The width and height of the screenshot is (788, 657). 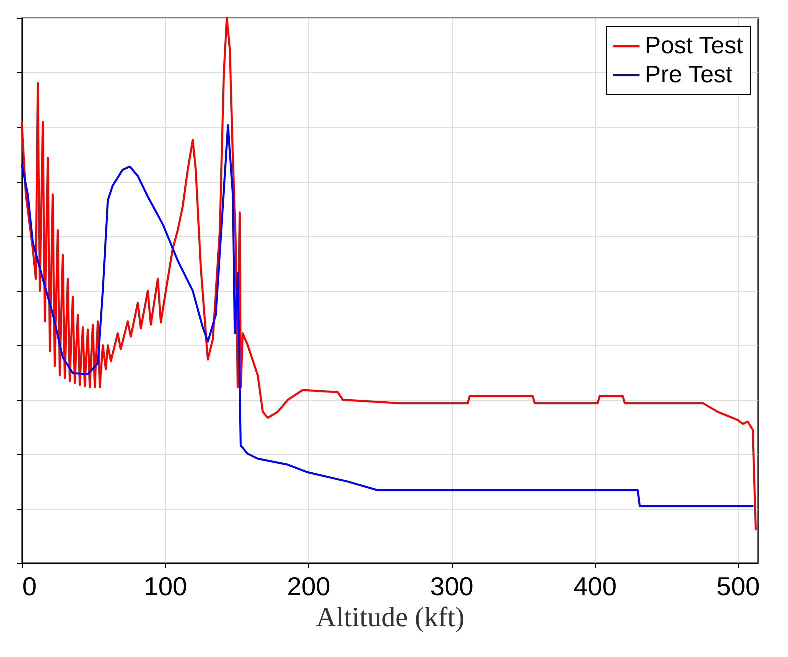 What do you see at coordinates (309, 587) in the screenshot?
I see `x-tick-label: 200` at bounding box center [309, 587].